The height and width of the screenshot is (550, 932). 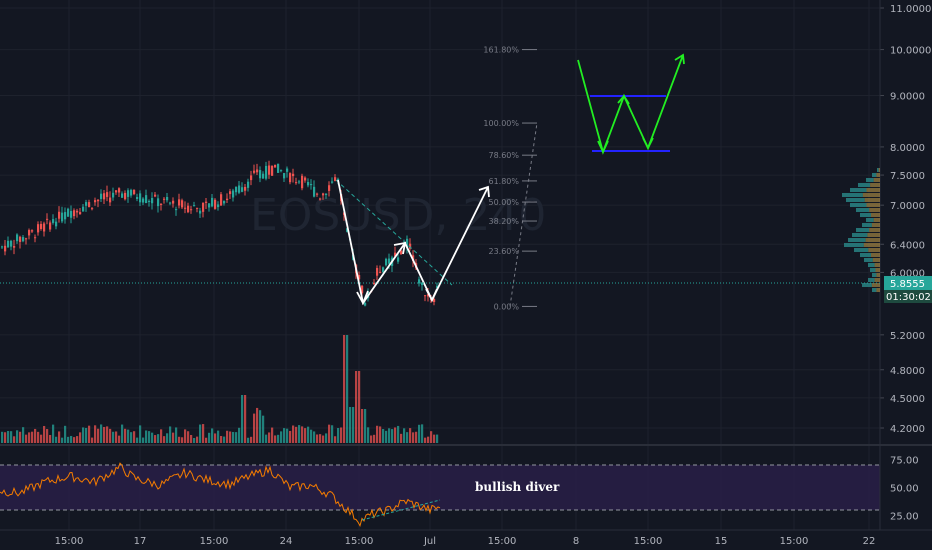 What do you see at coordinates (140, 541) in the screenshot?
I see `time-tick-label: 17` at bounding box center [140, 541].